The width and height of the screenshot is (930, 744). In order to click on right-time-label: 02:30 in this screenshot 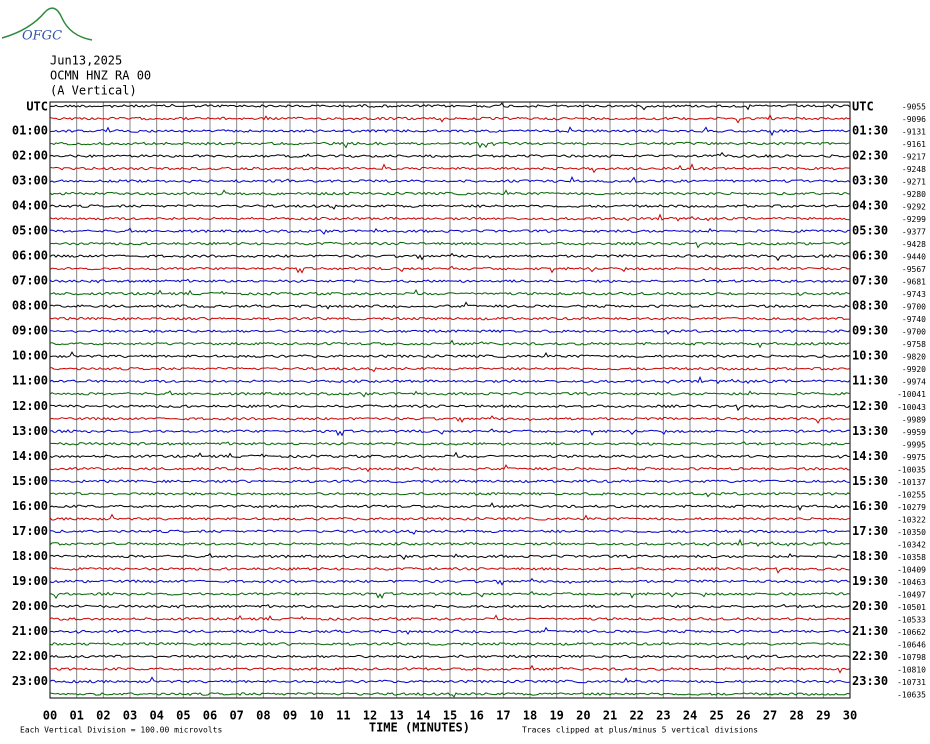, I will do `click(870, 156)`.